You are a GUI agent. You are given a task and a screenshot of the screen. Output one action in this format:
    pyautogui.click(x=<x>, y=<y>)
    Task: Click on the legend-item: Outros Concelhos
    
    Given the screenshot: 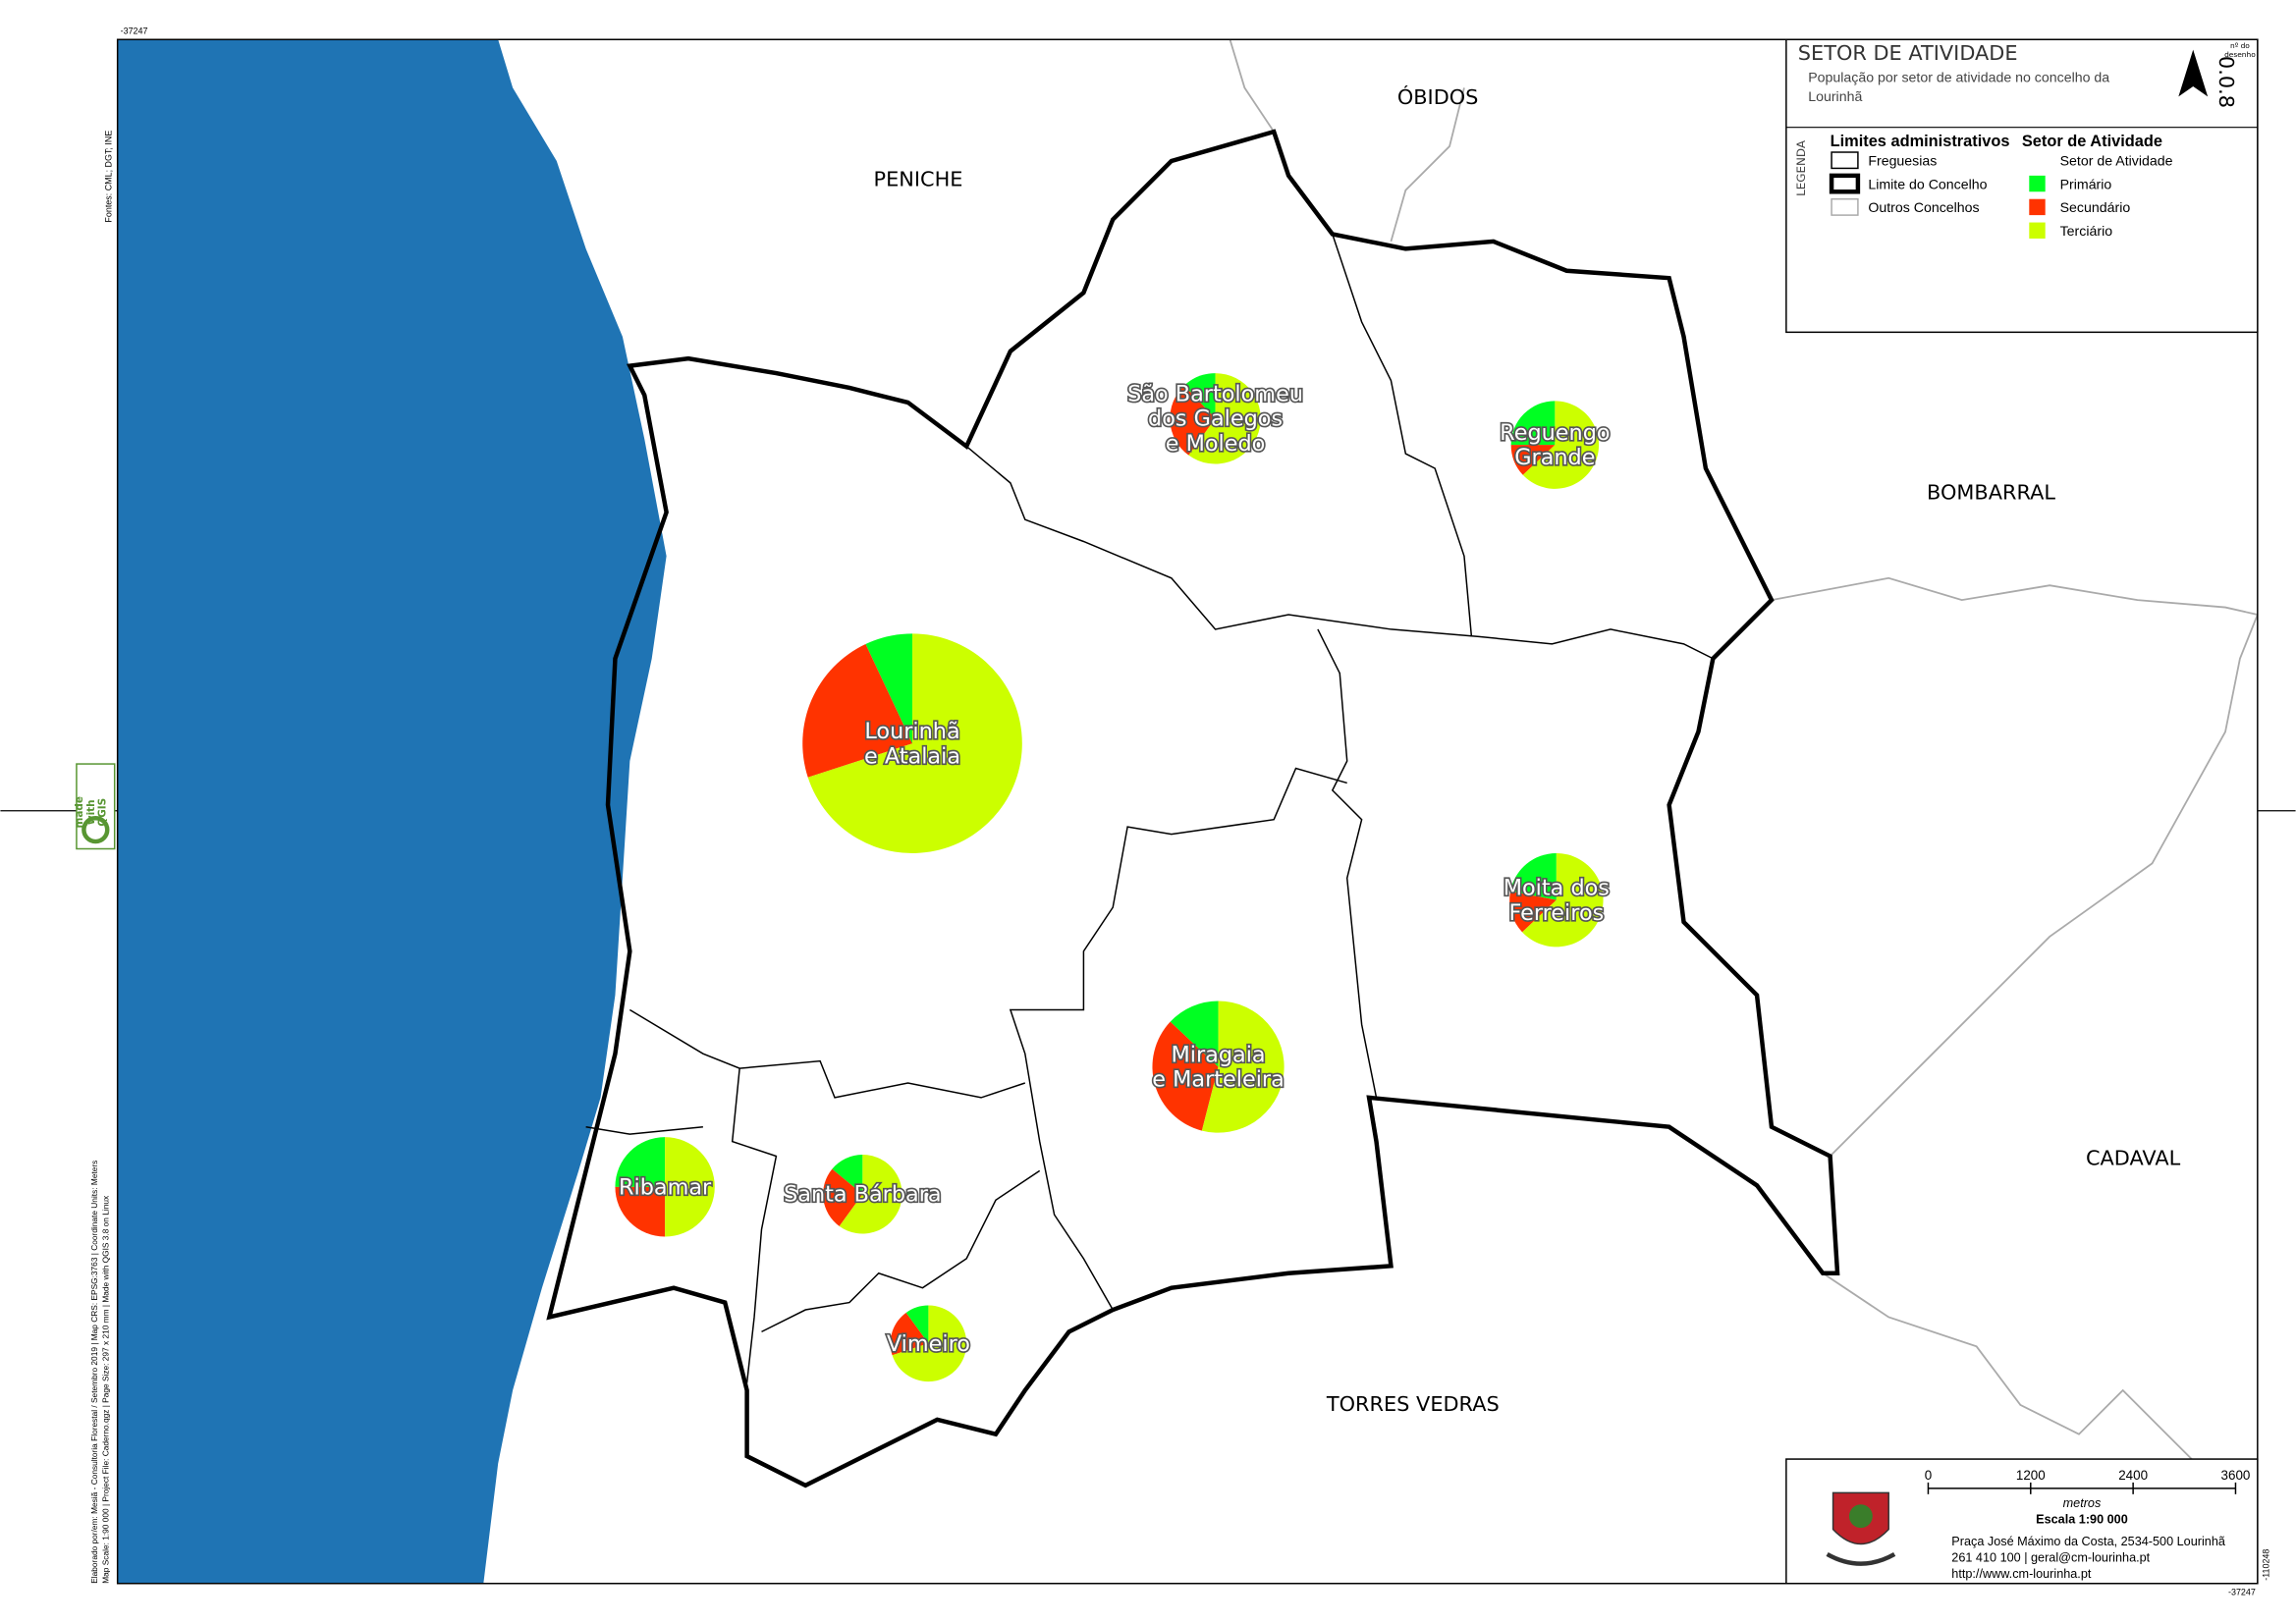 What is the action you would take?
    pyautogui.click(x=1923, y=208)
    